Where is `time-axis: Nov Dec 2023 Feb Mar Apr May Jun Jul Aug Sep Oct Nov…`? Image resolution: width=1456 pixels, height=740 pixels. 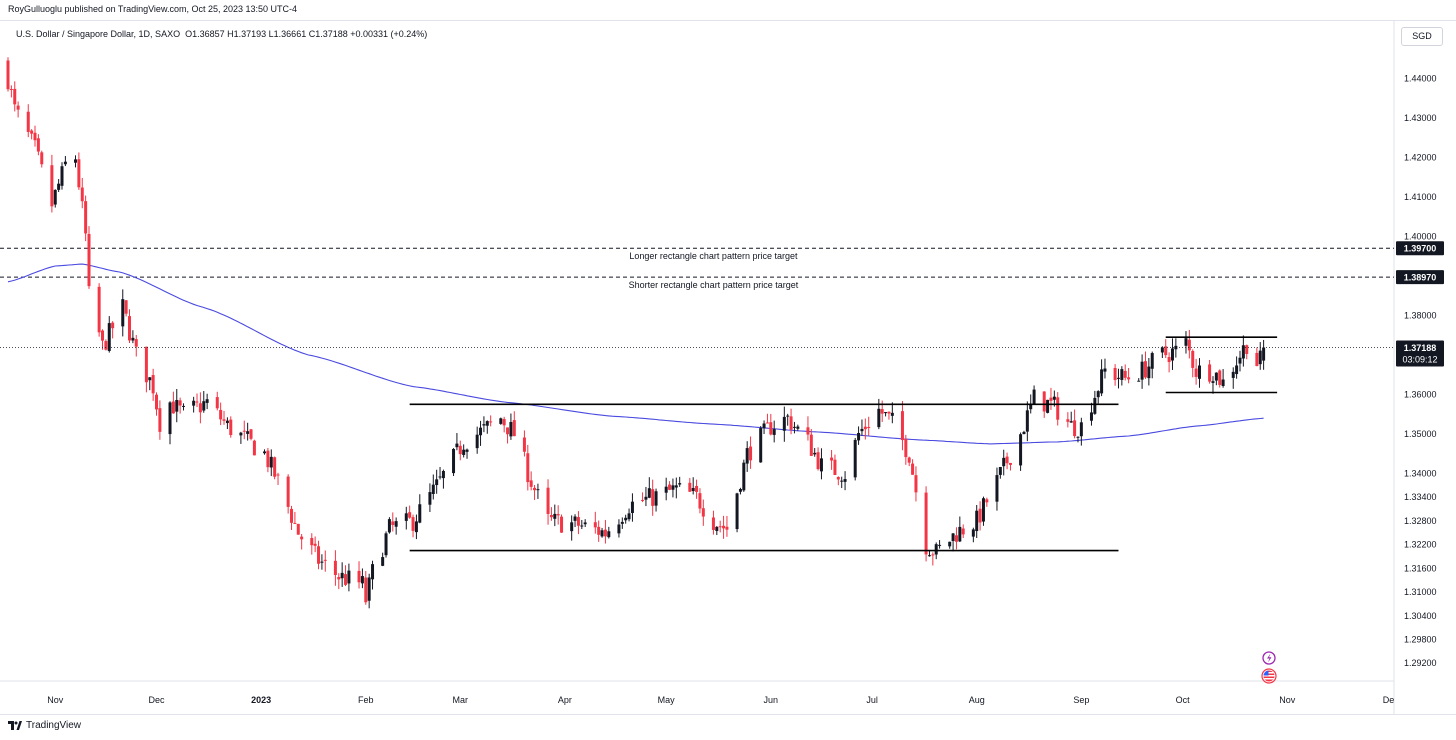 time-axis: Nov Dec 2023 Feb Mar Apr May Jun Jul Aug Sep Oct Nov… is located at coordinates (720, 700).